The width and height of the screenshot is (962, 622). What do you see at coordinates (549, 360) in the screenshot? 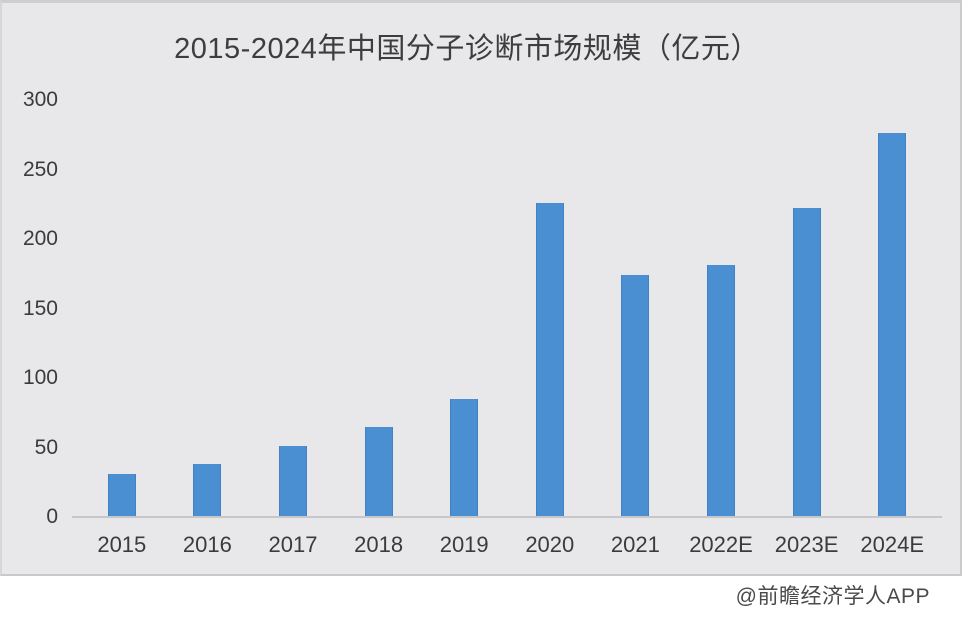
I see `bar-2020` at bounding box center [549, 360].